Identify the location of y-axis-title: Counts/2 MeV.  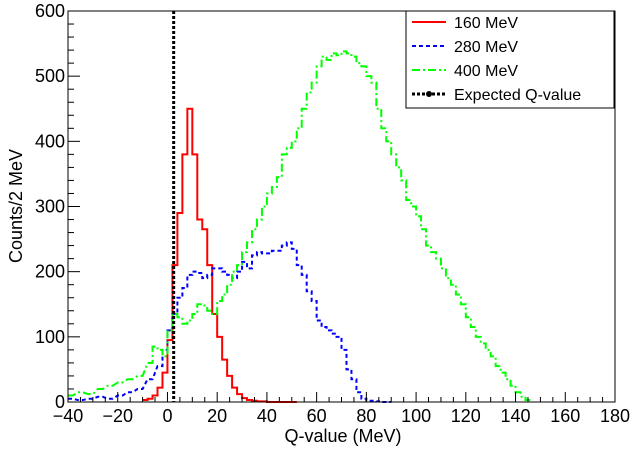
(16, 206).